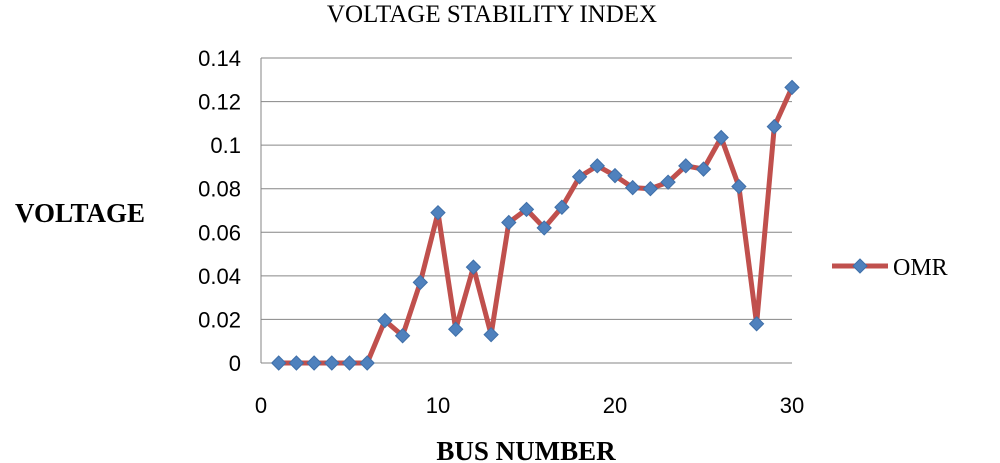 This screenshot has height=463, width=1000. Describe the element at coordinates (80, 213) in the screenshot. I see `y-axis-label: VOLTAGE` at that location.